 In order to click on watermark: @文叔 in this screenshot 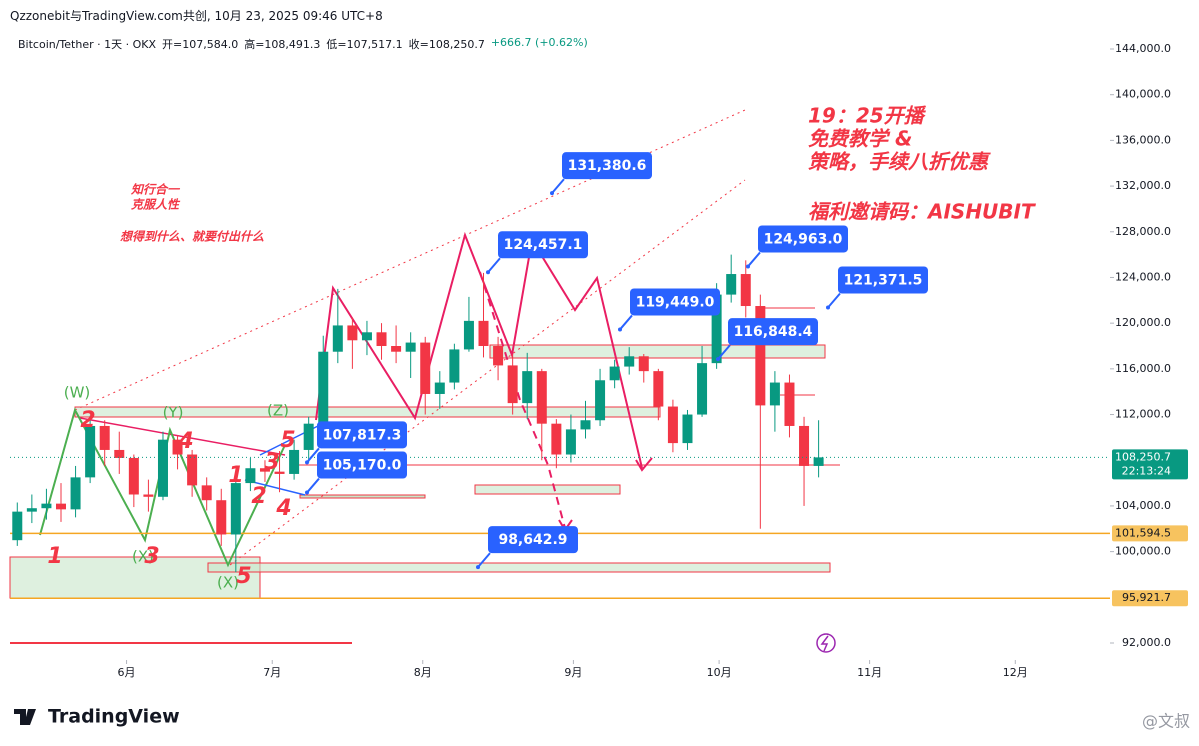, I will do `click(1166, 721)`.